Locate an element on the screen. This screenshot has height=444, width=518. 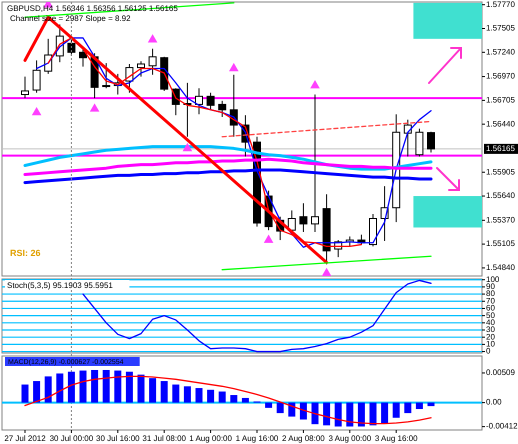
x-tick-label: 27 Jul 2012 is located at coordinates (25, 438).